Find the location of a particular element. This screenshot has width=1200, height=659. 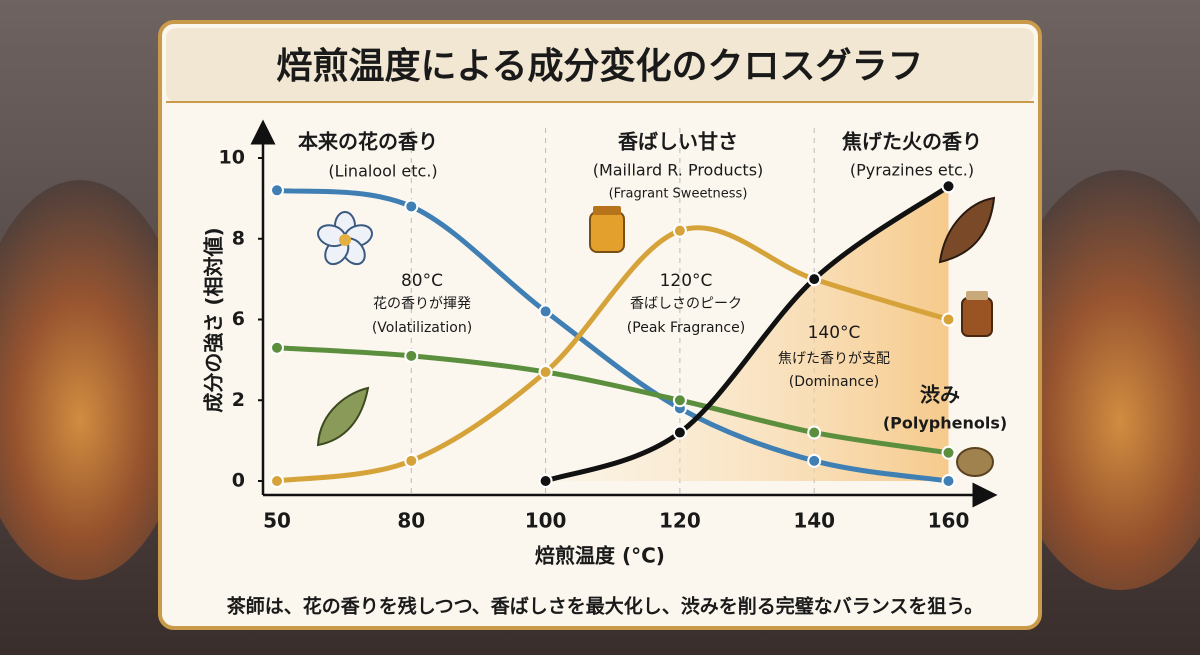

x-tick-label: 140 is located at coordinates (814, 521).